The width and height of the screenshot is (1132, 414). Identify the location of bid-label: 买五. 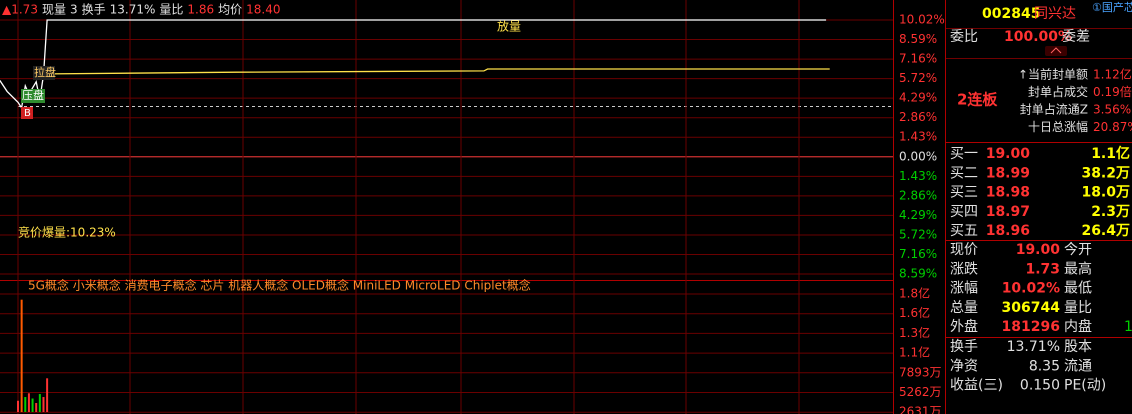
(964, 231).